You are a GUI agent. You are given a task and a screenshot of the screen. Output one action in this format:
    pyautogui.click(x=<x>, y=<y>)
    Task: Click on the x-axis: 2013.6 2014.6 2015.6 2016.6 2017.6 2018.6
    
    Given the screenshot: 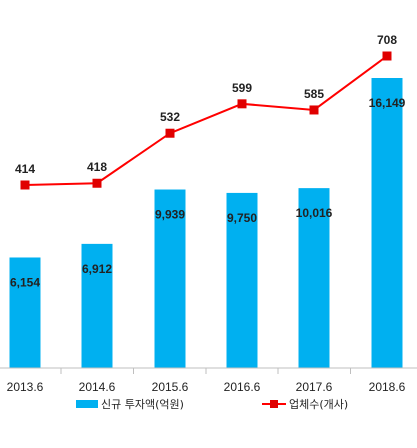 What is the action you would take?
    pyautogui.click(x=208, y=380)
    